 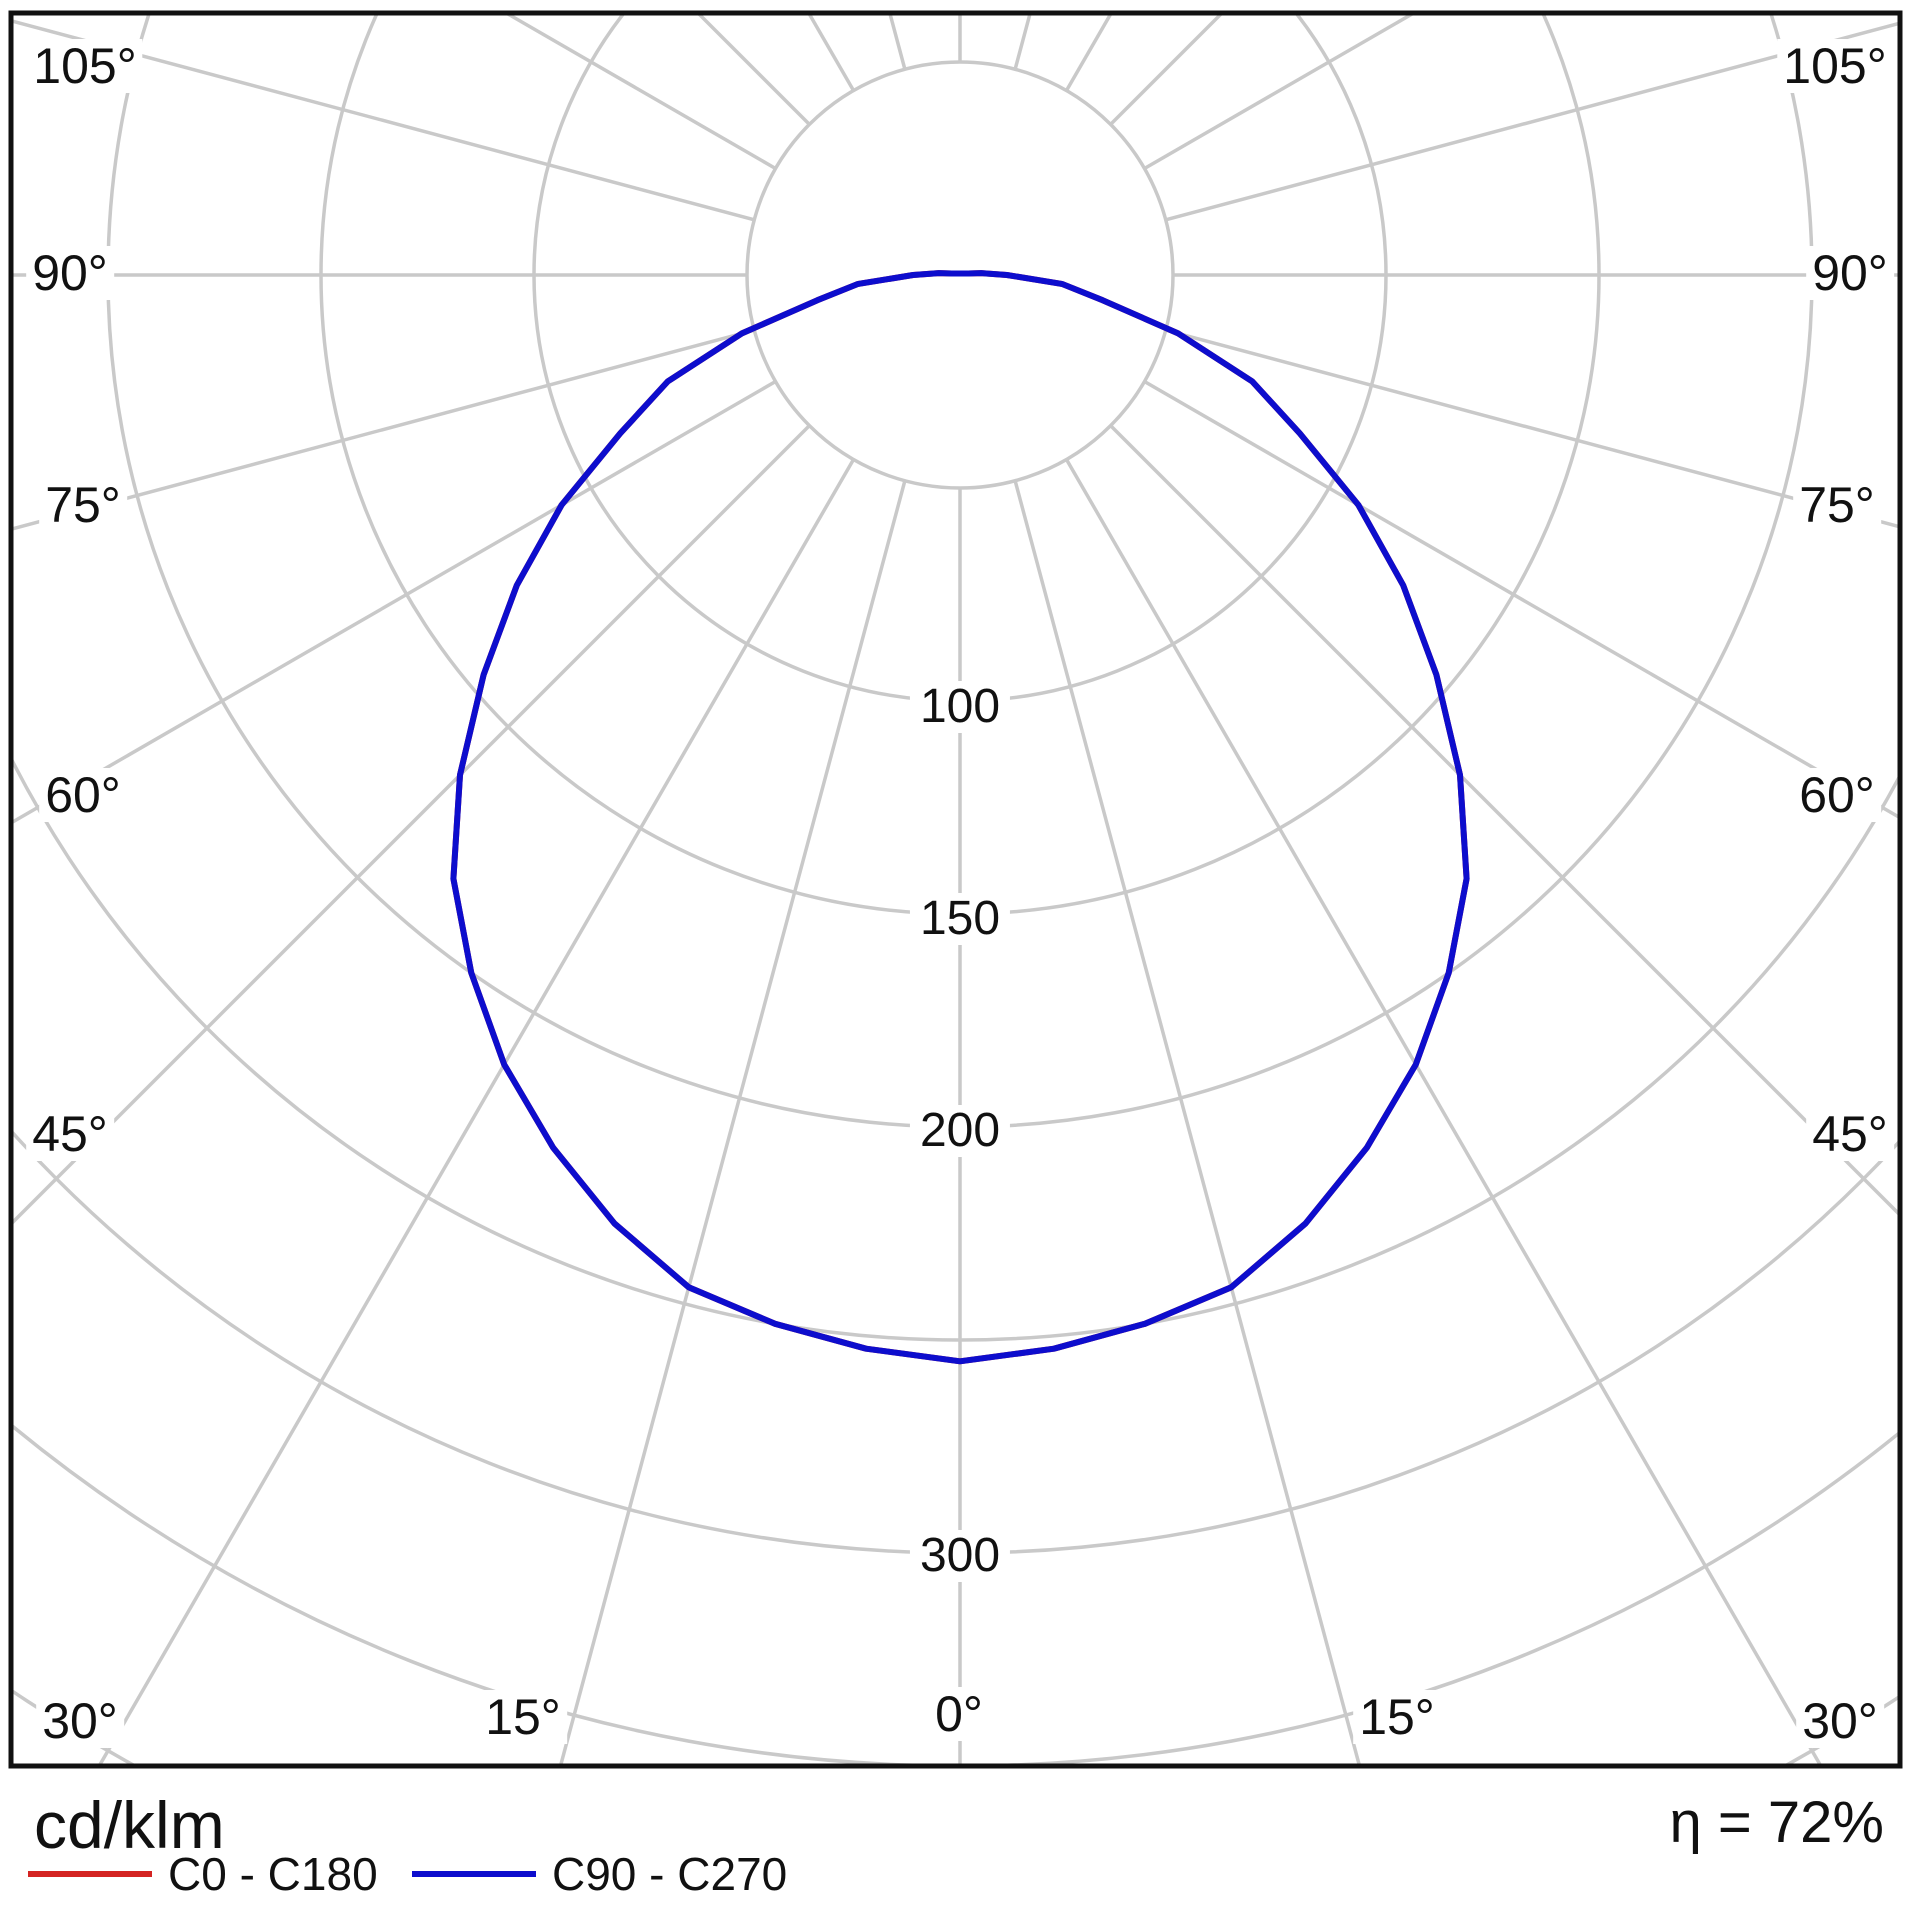 I want to click on legend-item-c0-c180: C0 - C180, so click(x=203, y=1874).